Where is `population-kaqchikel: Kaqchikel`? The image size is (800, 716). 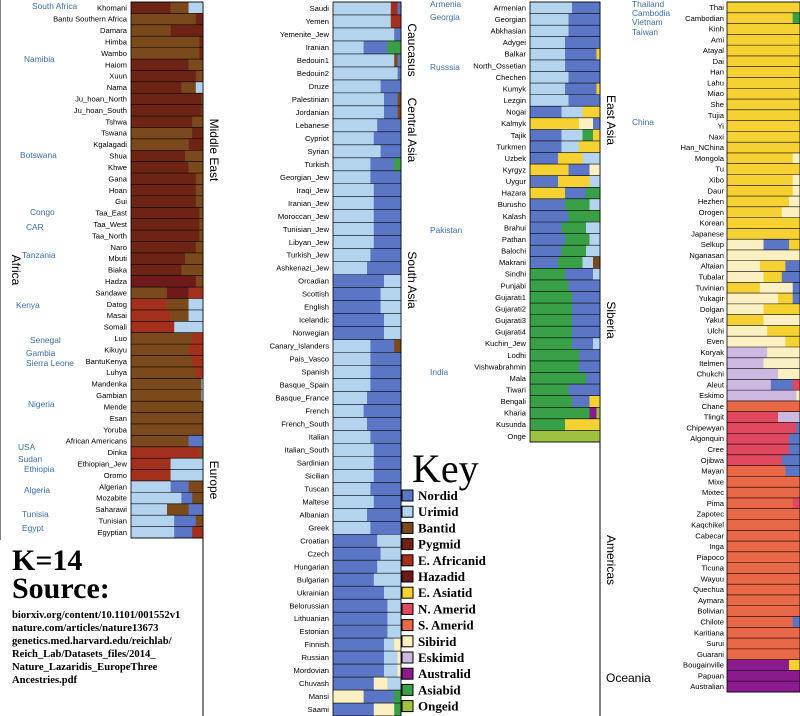 population-kaqchikel: Kaqchikel is located at coordinates (745, 525).